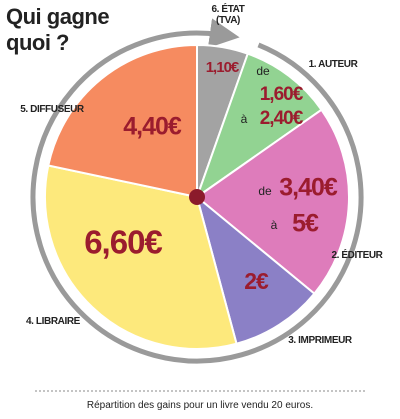 This screenshot has height=419, width=400. I want to click on value-label: 2,40€, so click(282, 118).